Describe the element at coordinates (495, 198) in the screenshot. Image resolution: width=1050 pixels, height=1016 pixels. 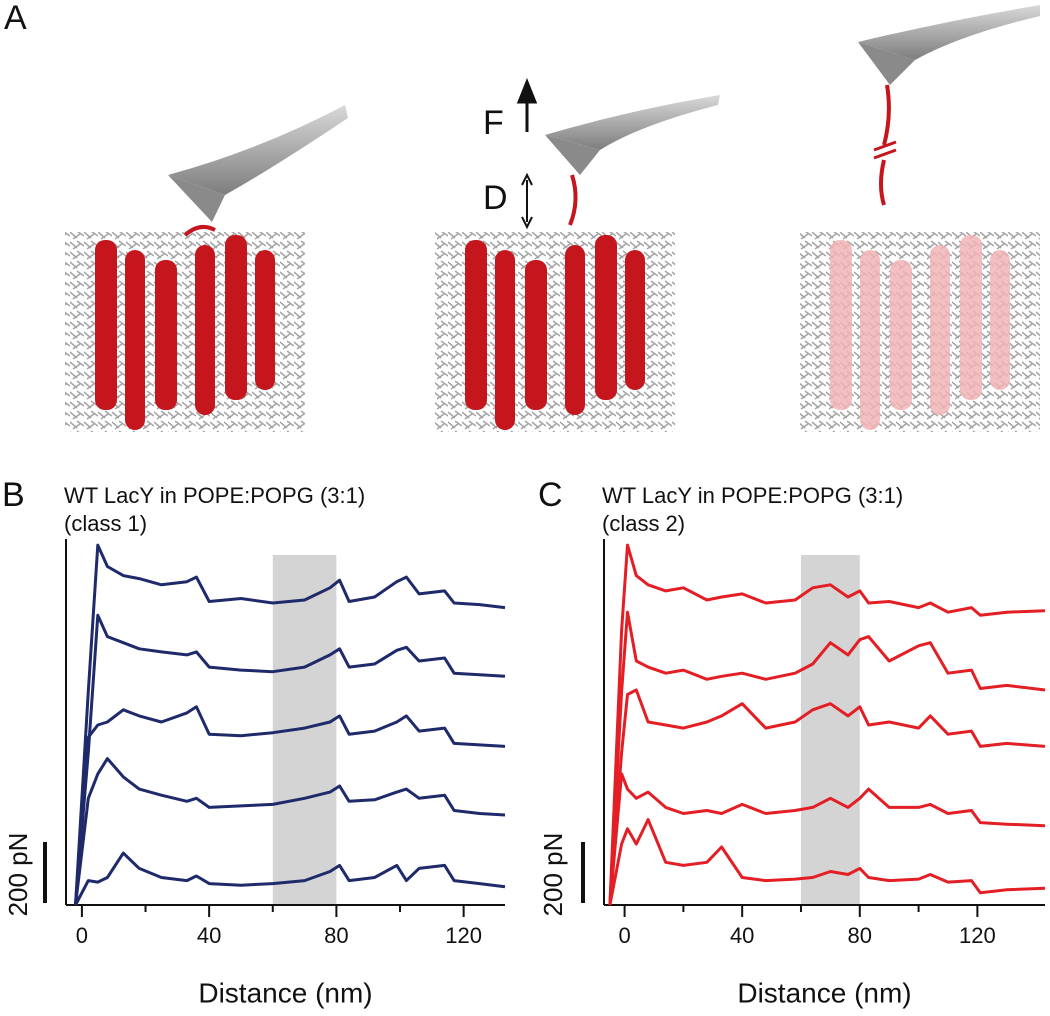
I see `distance-label: D` at that location.